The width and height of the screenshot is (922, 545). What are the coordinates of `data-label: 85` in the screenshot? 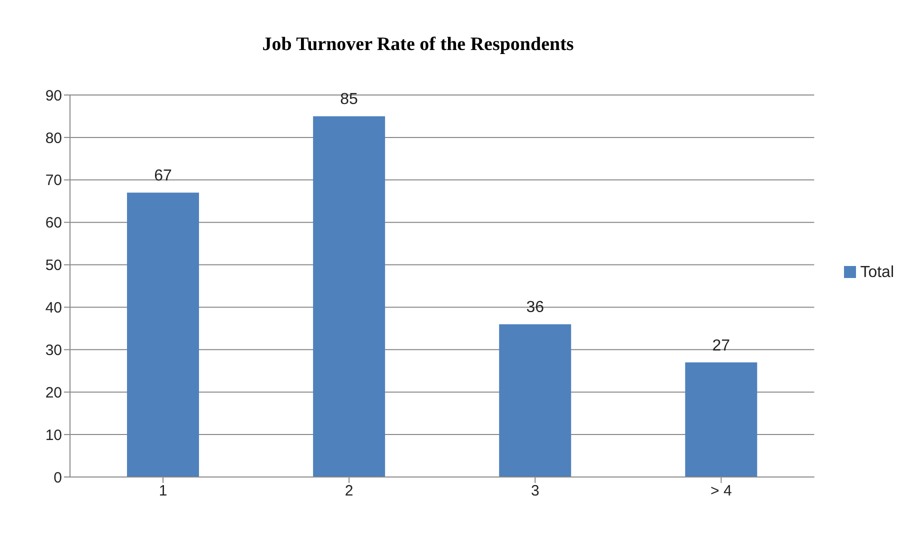 It's located at (349, 99).